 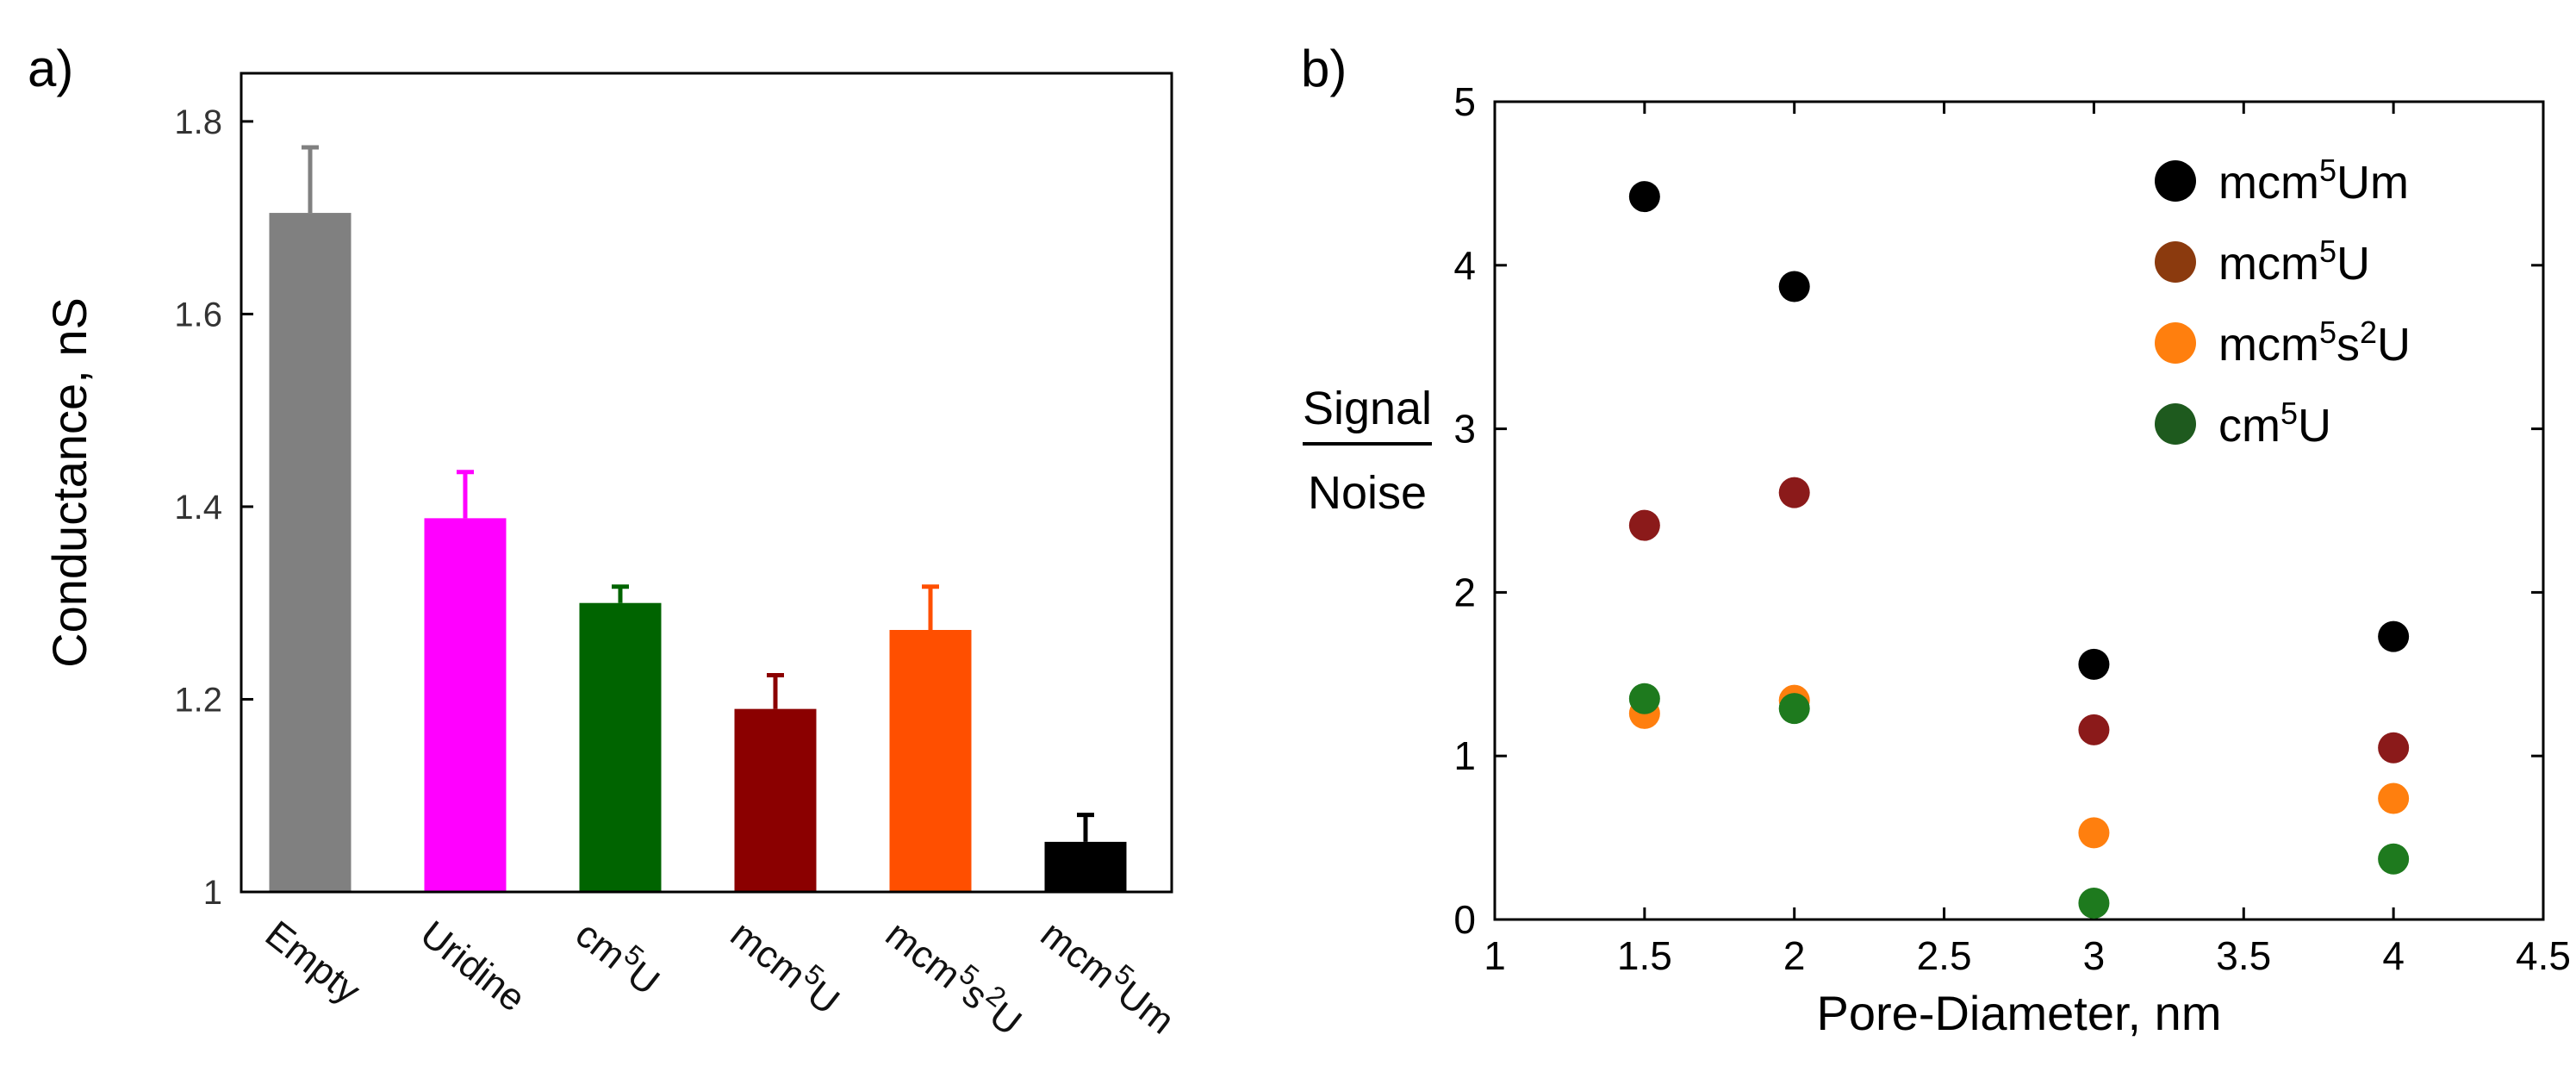 What do you see at coordinates (2243, 955) in the screenshot?
I see `x-tick-label: 3.5` at bounding box center [2243, 955].